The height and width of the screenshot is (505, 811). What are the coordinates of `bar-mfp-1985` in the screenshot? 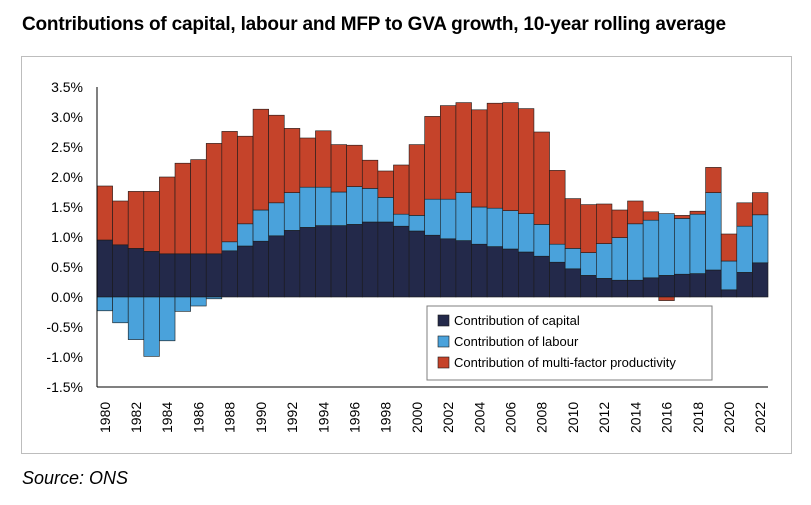 It's located at (182, 208).